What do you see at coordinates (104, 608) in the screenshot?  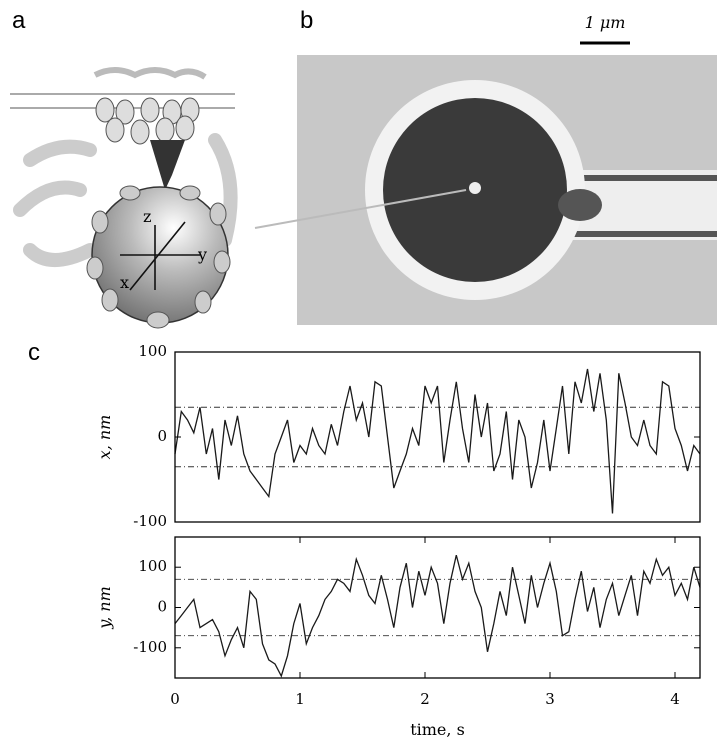 I see `y-axis-label: y, nm` at bounding box center [104, 608].